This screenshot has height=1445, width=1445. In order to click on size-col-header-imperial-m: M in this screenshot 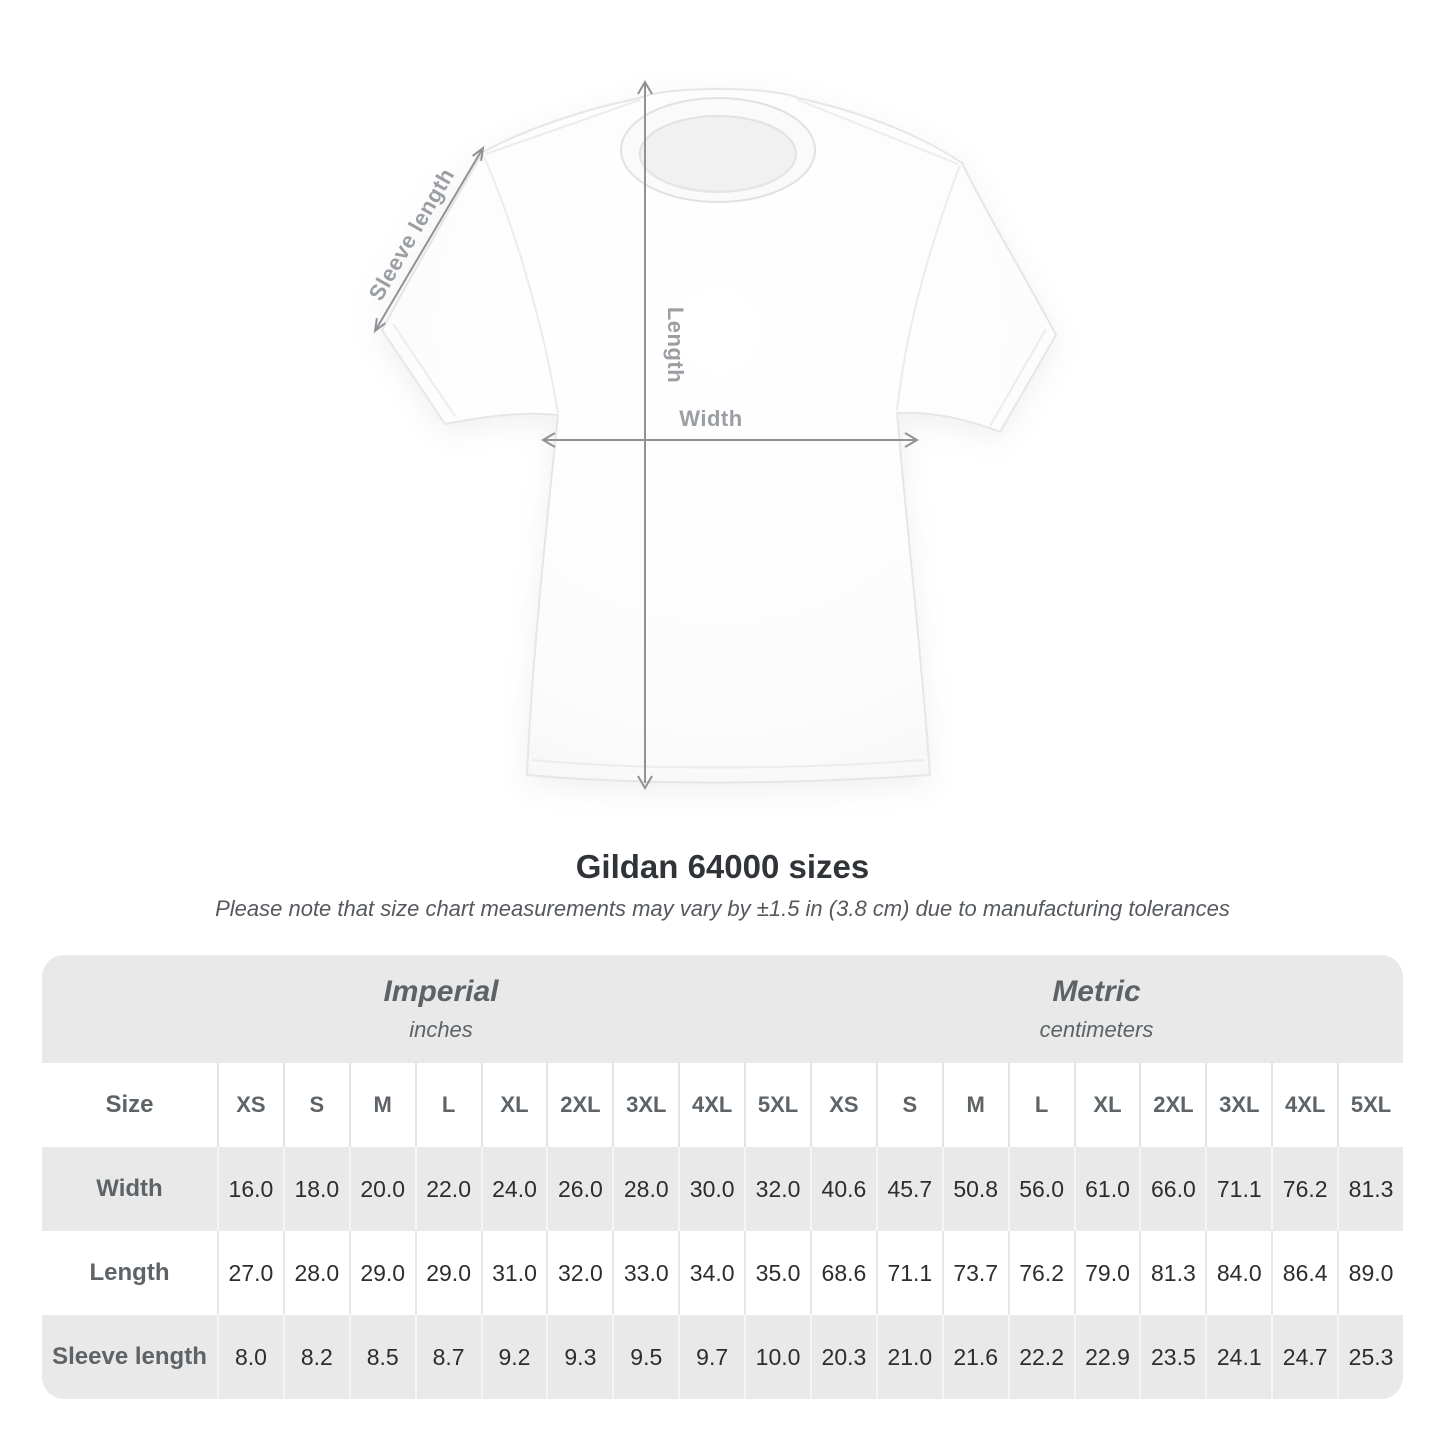, I will do `click(381, 1105)`.